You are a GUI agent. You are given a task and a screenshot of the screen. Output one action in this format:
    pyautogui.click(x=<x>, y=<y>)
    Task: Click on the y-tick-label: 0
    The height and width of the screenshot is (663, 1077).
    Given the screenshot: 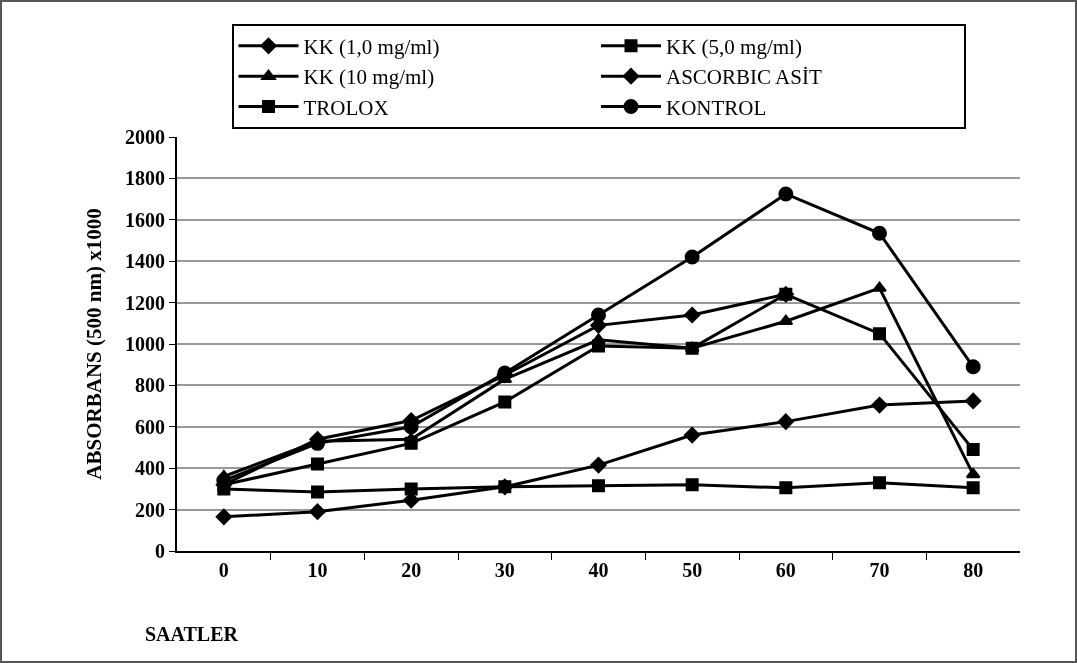 What is the action you would take?
    pyautogui.click(x=160, y=551)
    